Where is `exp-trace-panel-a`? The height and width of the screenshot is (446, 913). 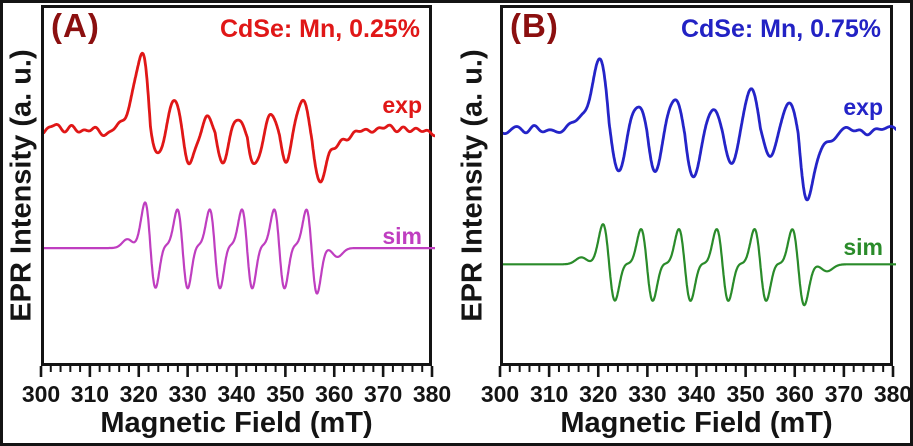 exp-trace-panel-a is located at coordinates (239, 117).